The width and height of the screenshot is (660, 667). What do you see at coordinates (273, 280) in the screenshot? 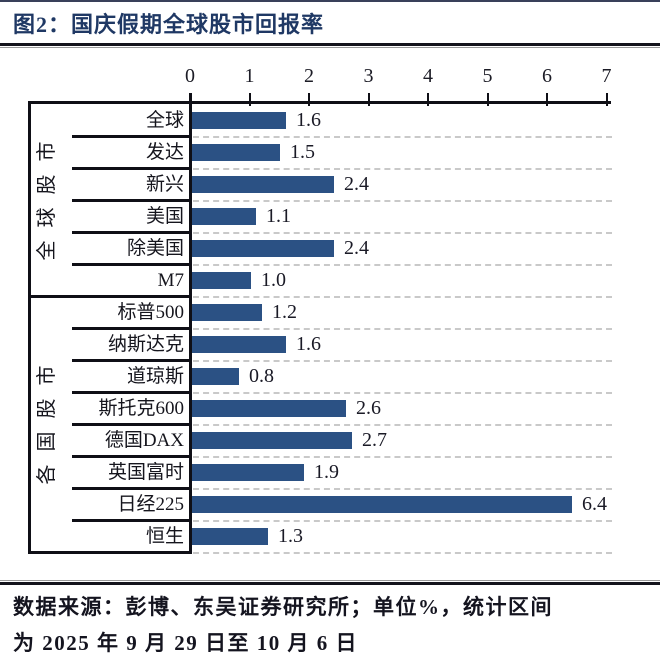
I see `bar-value-label: 1.0` at bounding box center [273, 280].